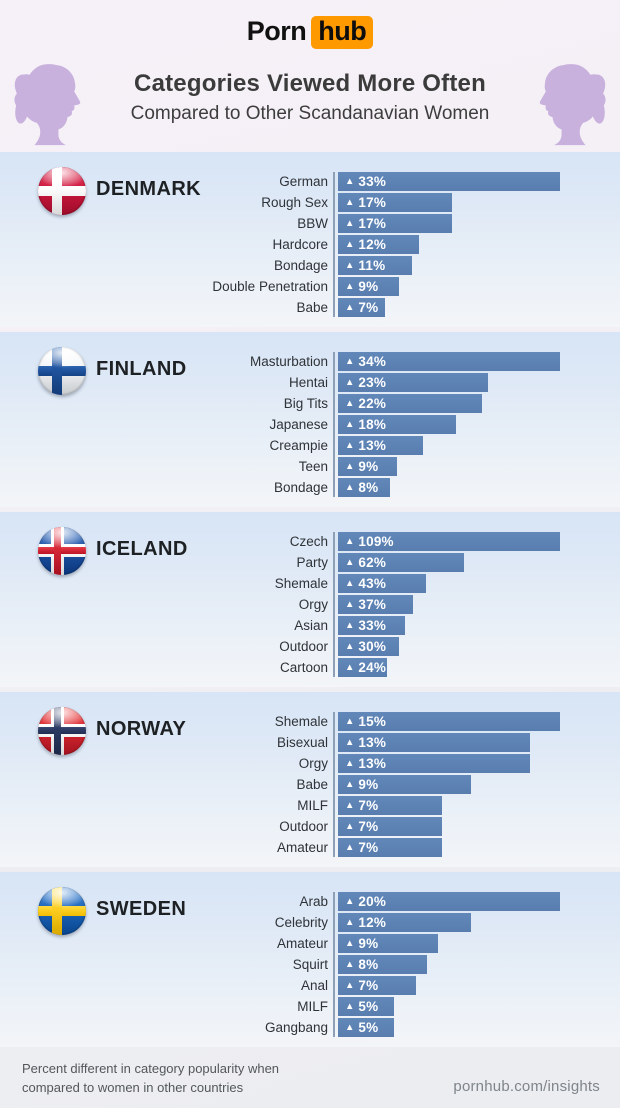 The image size is (620, 1108). What do you see at coordinates (372, 265) in the screenshot?
I see `bar-value: 11%` at bounding box center [372, 265].